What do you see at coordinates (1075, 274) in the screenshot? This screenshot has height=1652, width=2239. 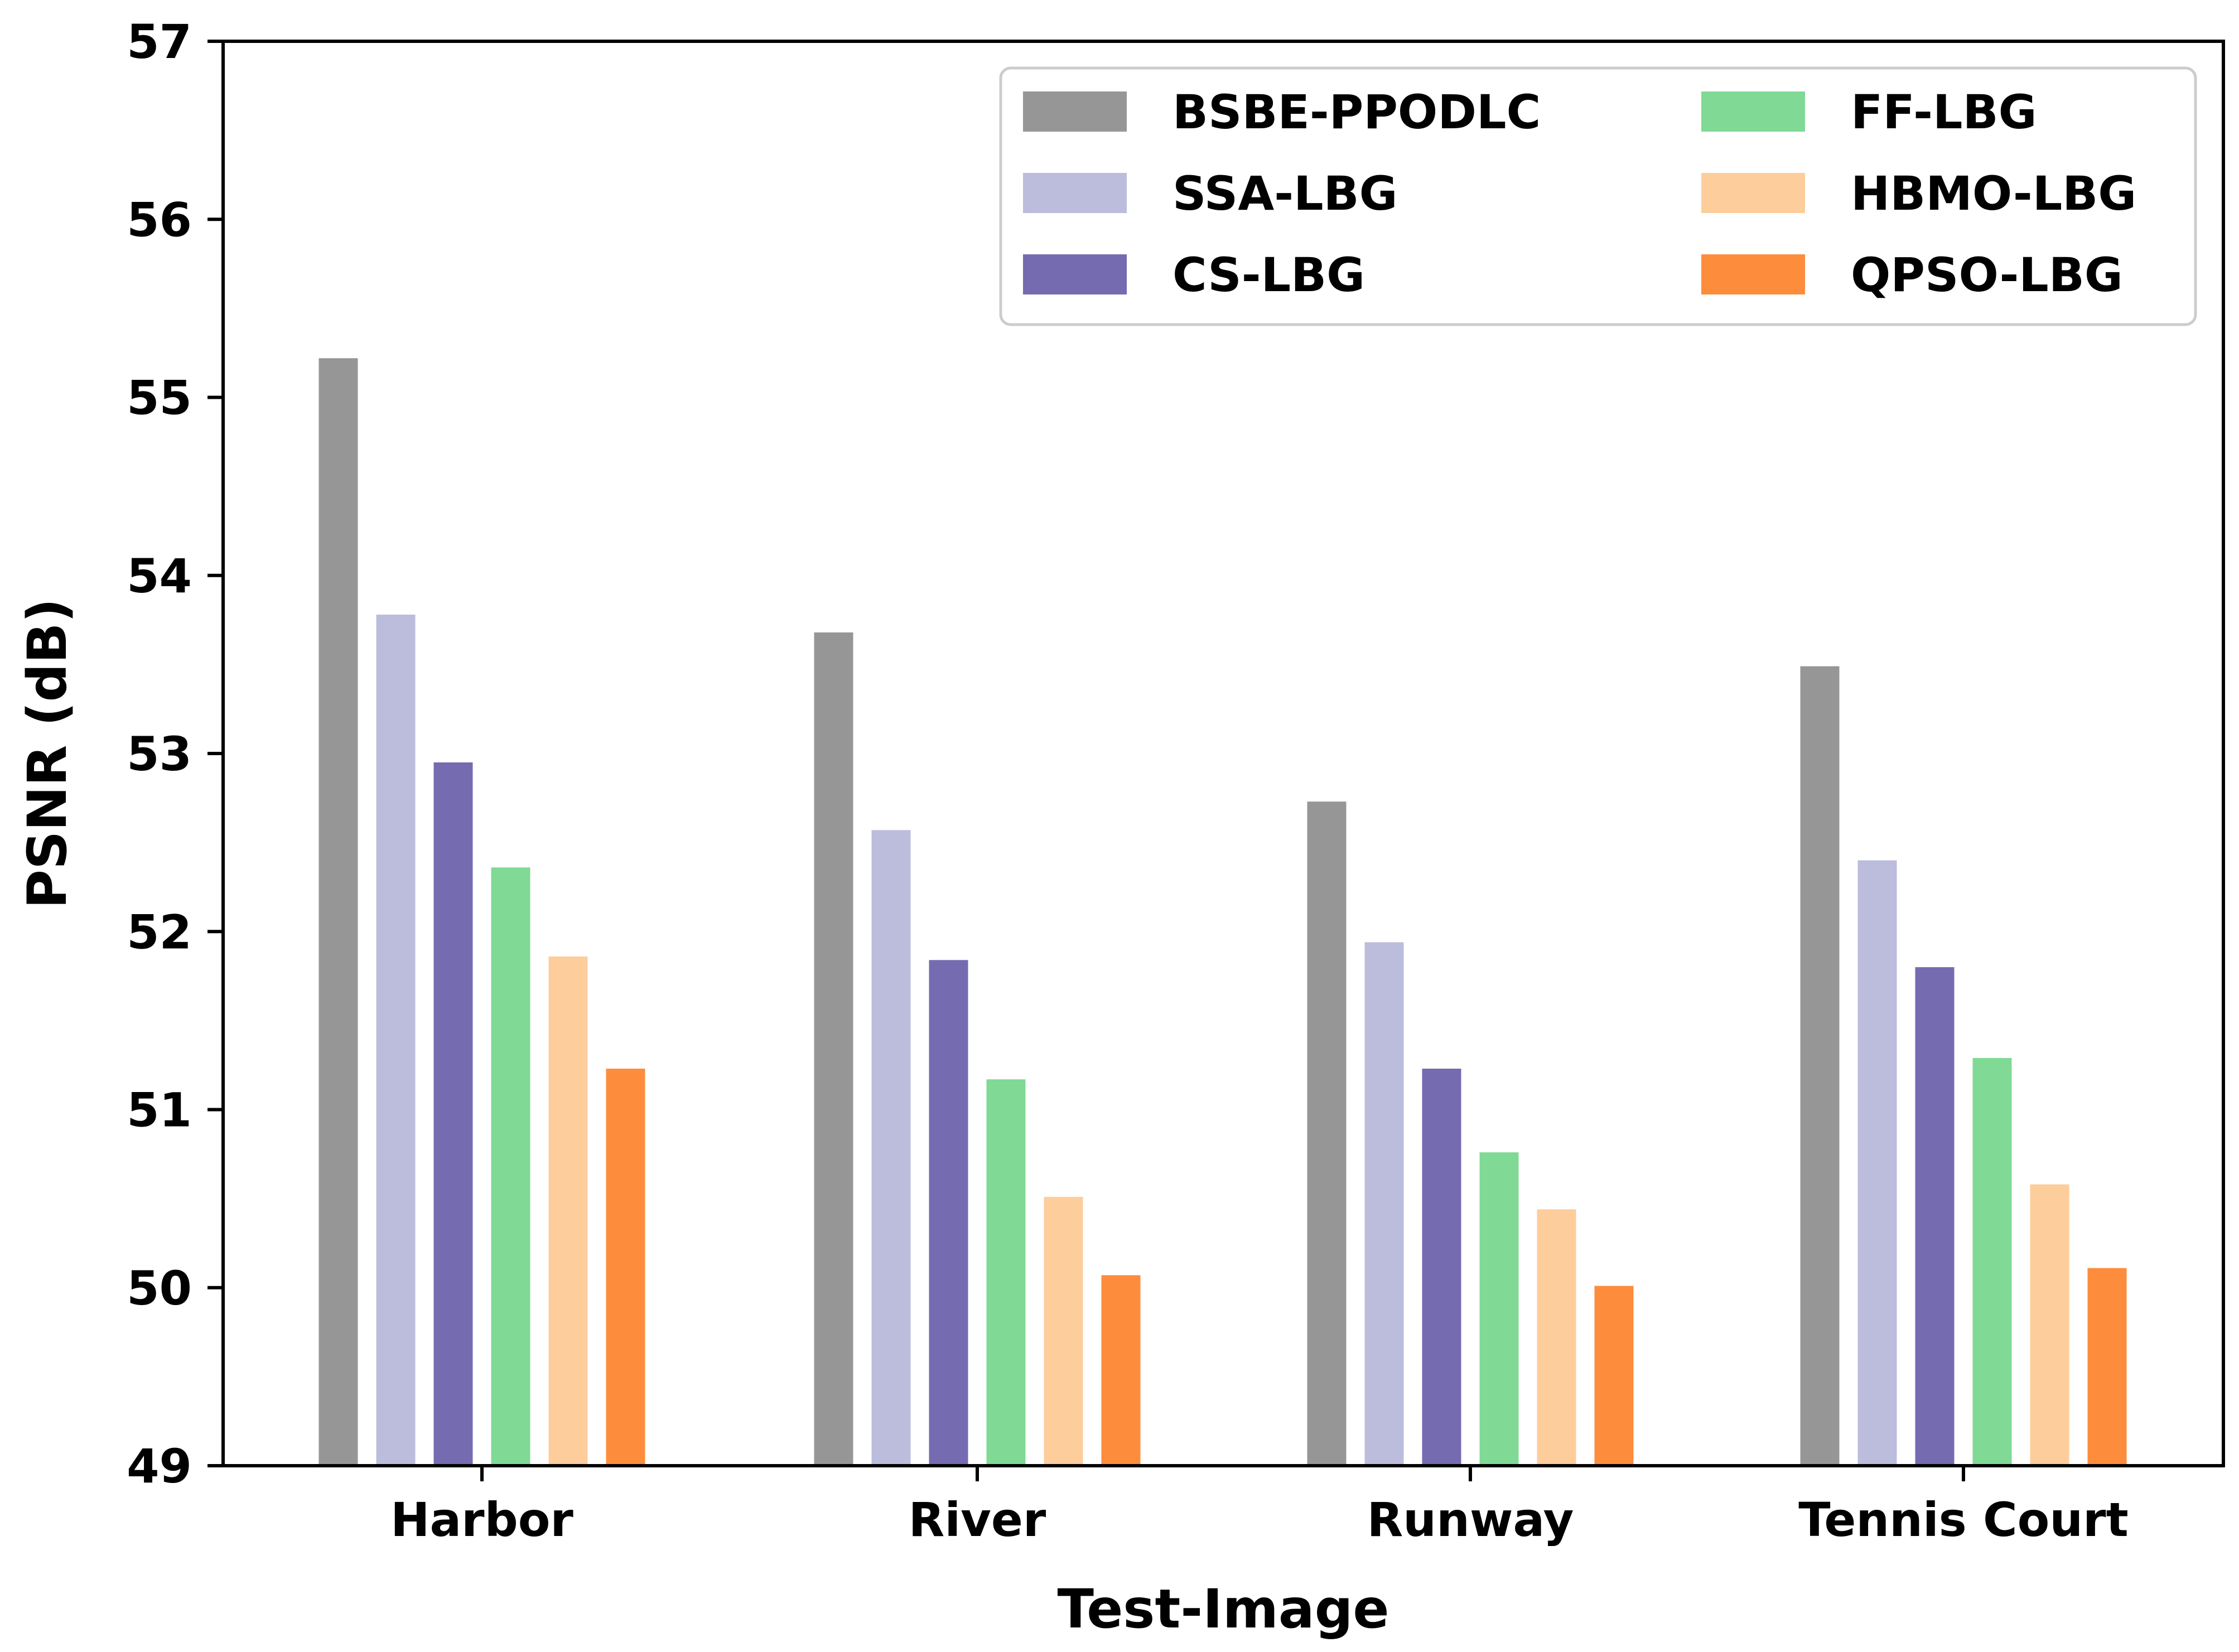 I see `legend-swatch-cs-lbg` at bounding box center [1075, 274].